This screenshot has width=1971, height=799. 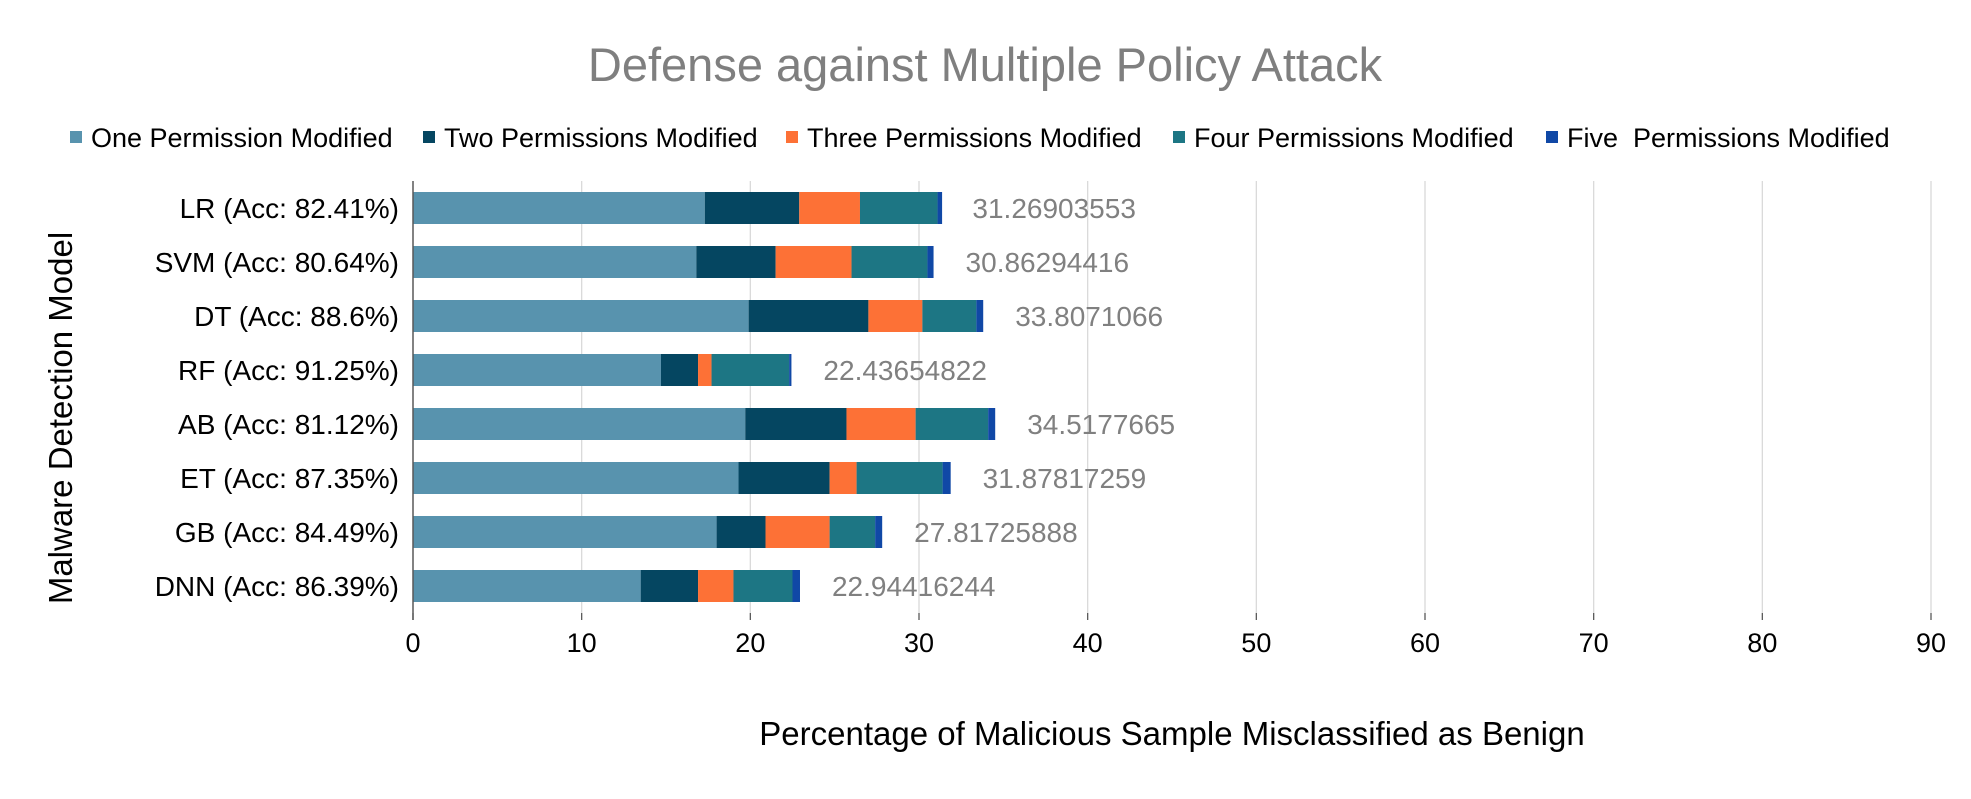 What do you see at coordinates (895, 316) in the screenshot?
I see `bar-segment-dt-s3` at bounding box center [895, 316].